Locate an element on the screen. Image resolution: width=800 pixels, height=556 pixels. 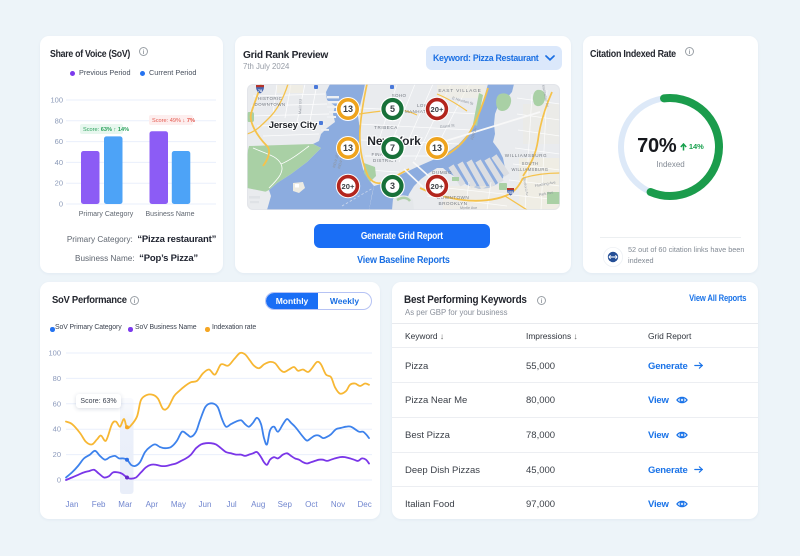
svg-text: BROOKLYN is located at coordinates (453, 203).